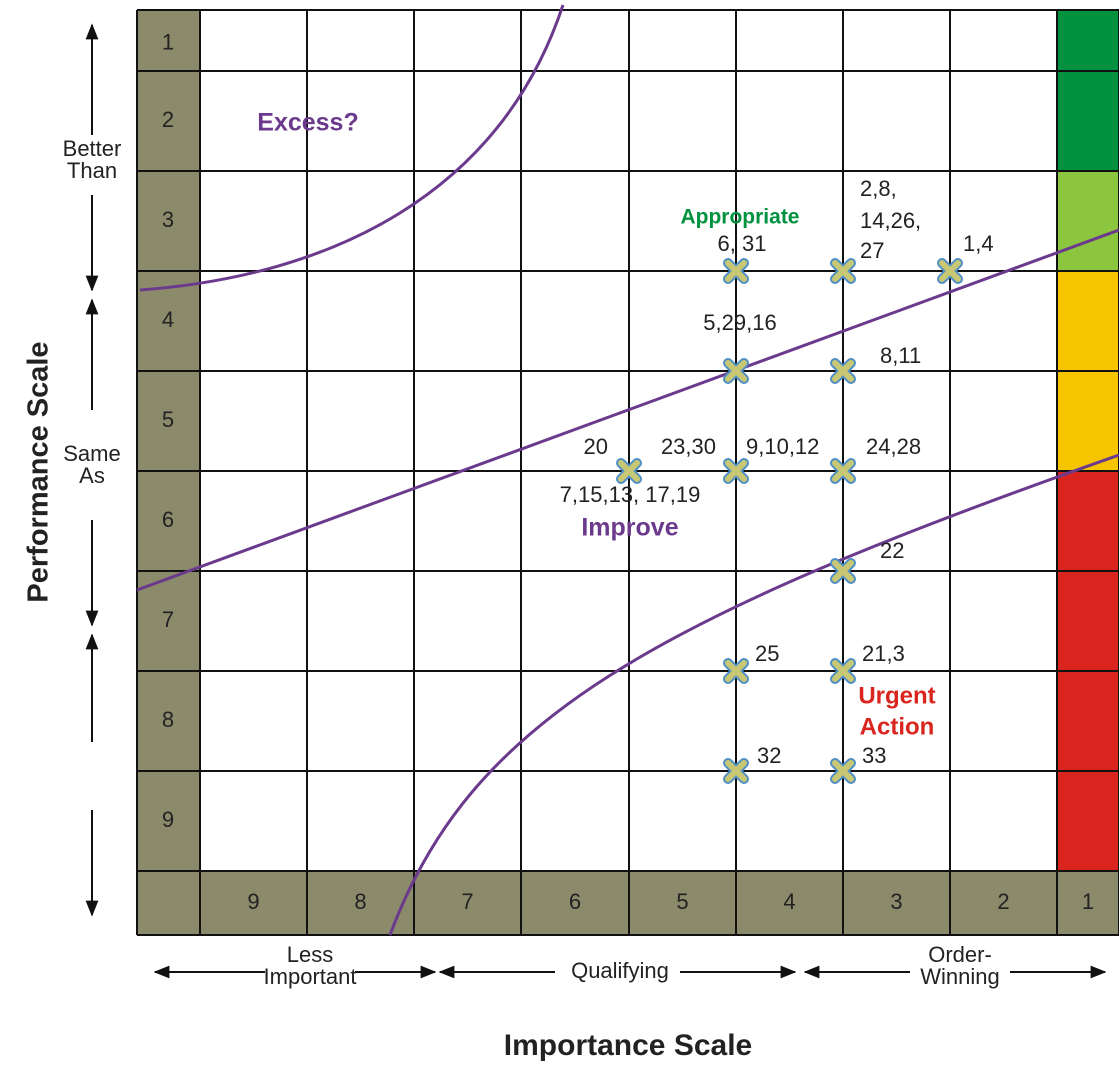 The width and height of the screenshot is (1119, 1066). Describe the element at coordinates (1003, 901) in the screenshot. I see `column-label: 2` at that location.